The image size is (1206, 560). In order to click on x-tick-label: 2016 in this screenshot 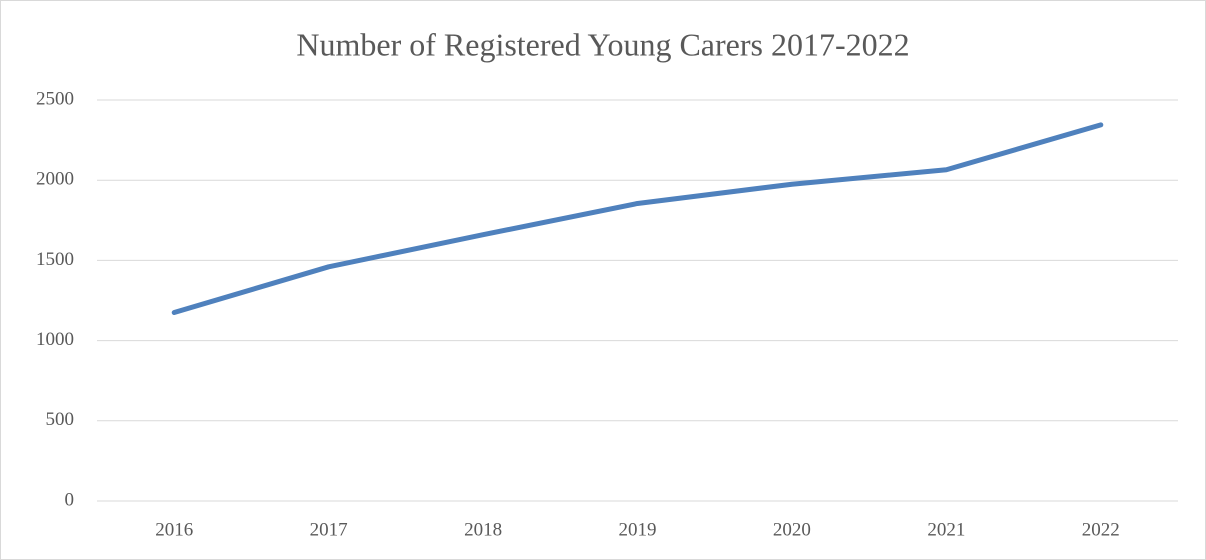, I will do `click(174, 529)`.